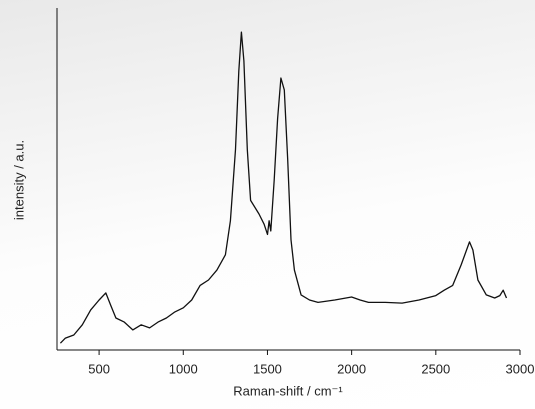 The height and width of the screenshot is (409, 535). I want to click on x-tick-label: 1000, so click(183, 368).